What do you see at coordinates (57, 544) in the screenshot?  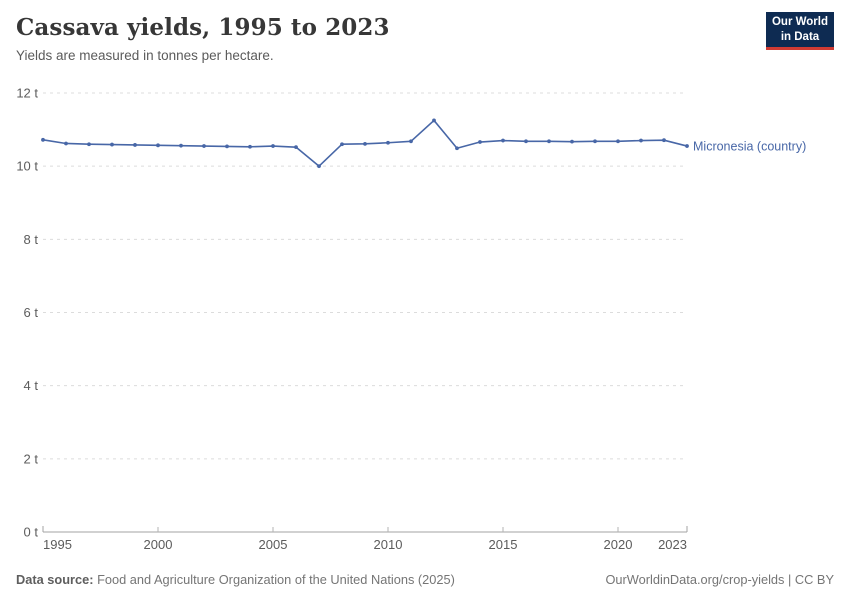 I see `x-tick-label: 1995` at bounding box center [57, 544].